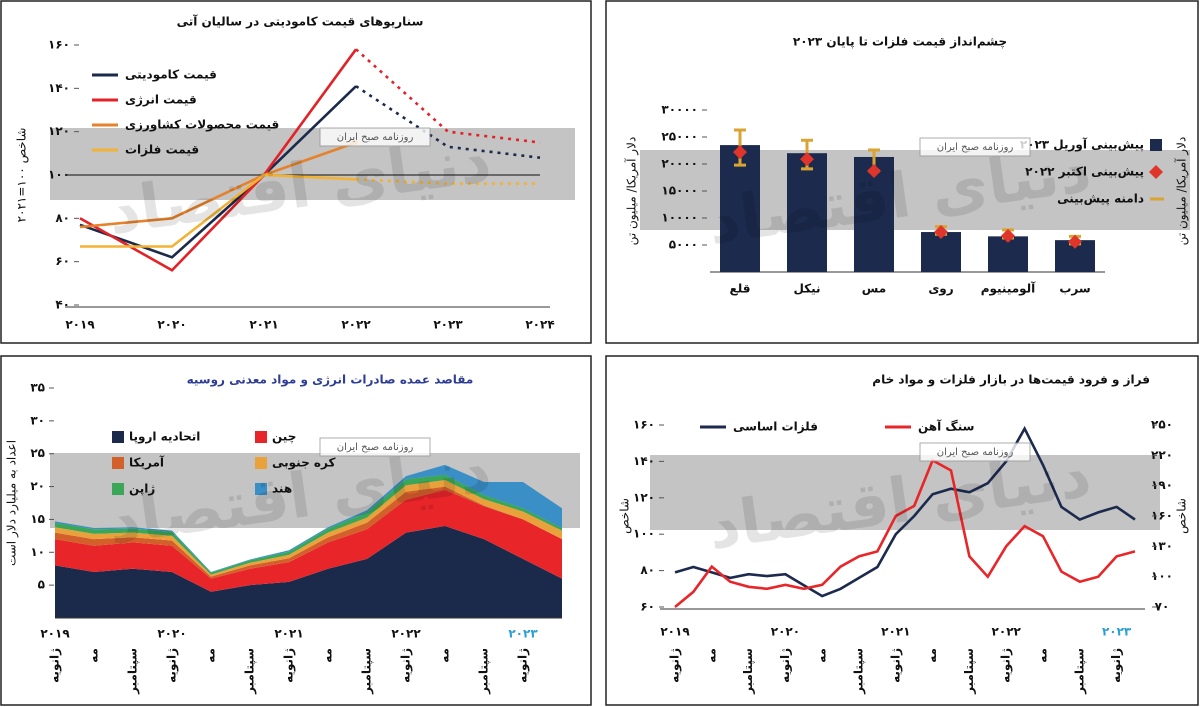  What do you see at coordinates (647, 570) in the screenshot?
I see `y-tick-label: ۸۰` at bounding box center [647, 570].